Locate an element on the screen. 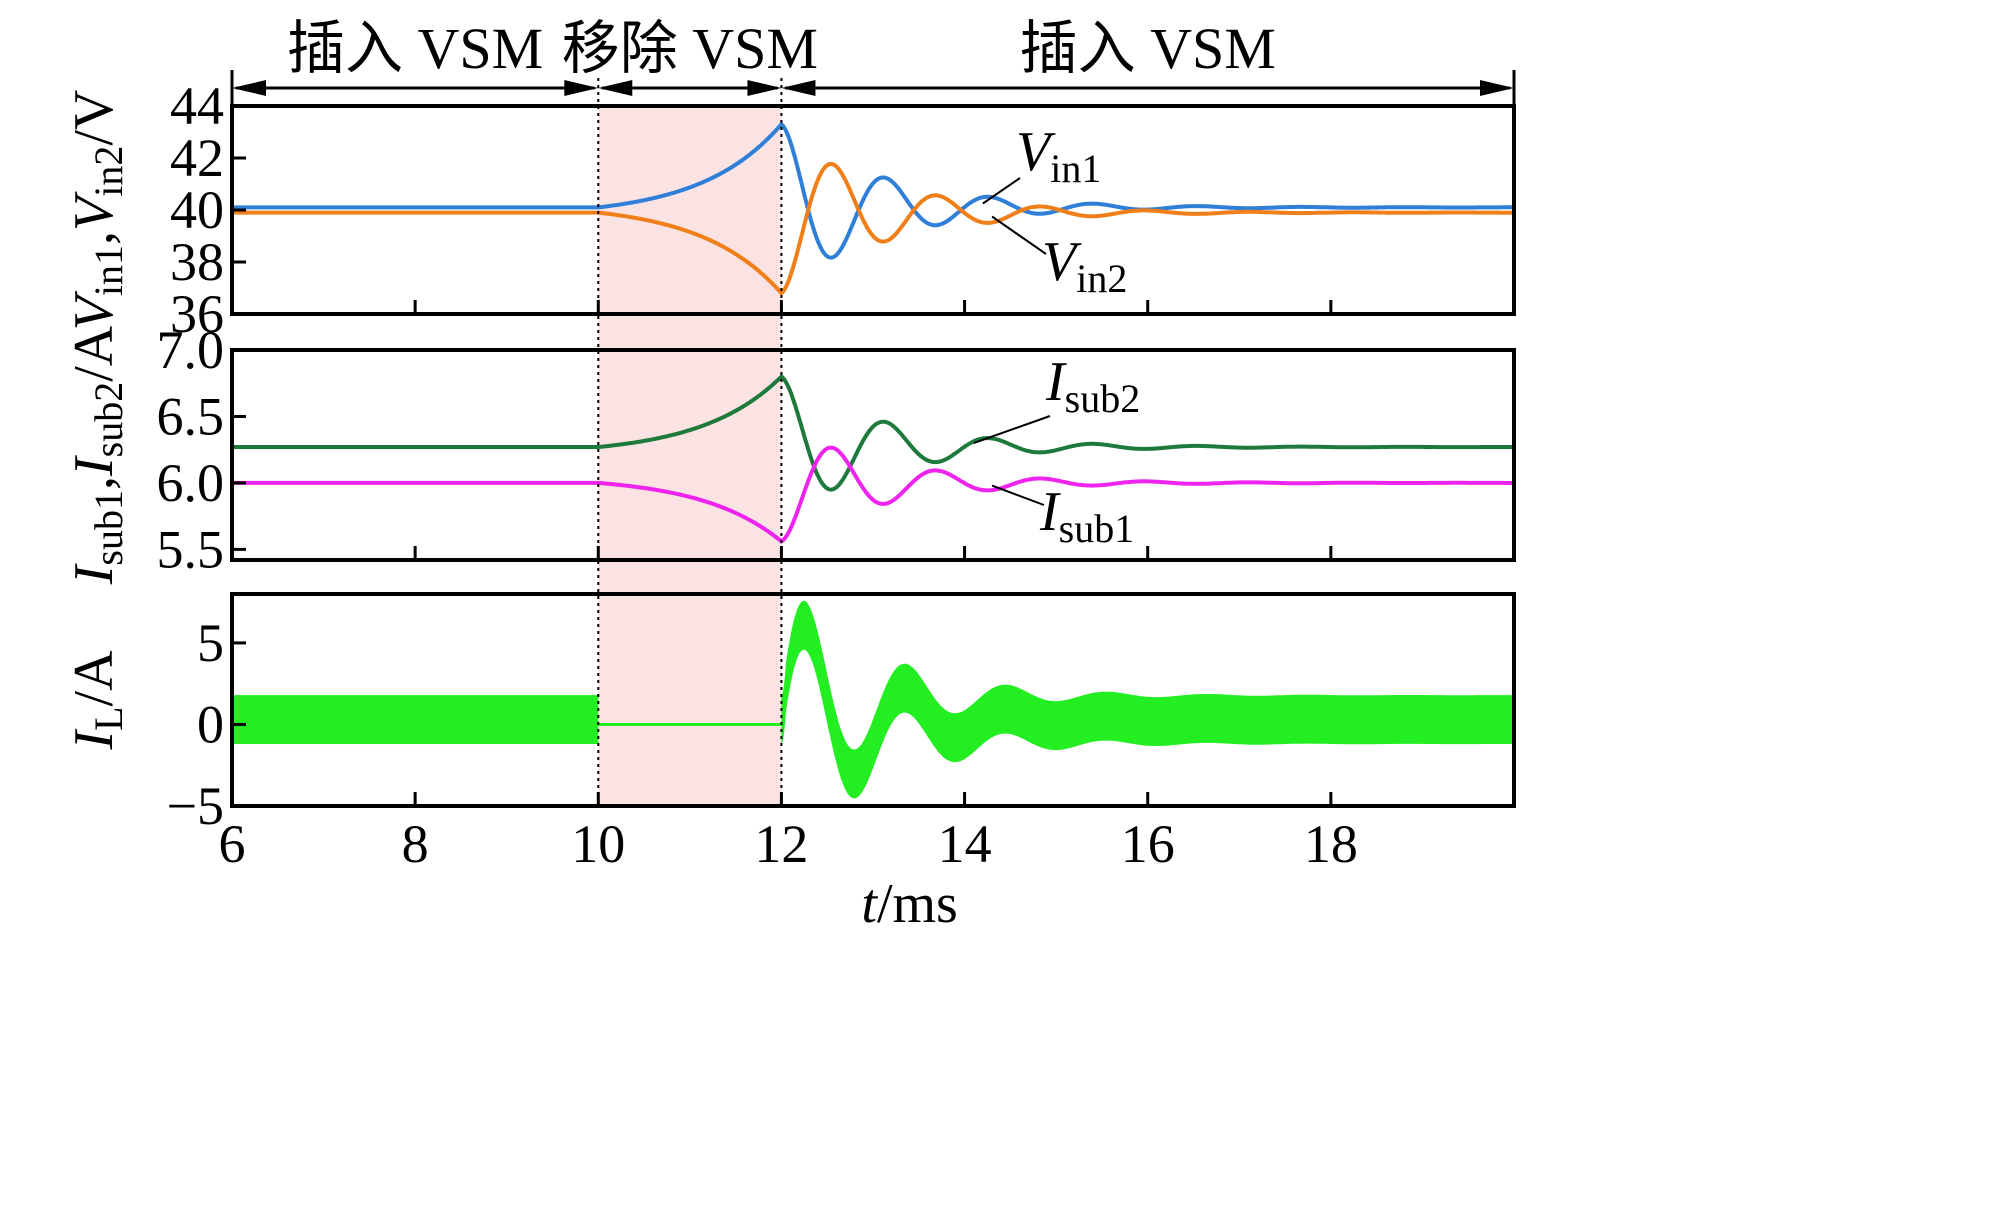 This screenshot has width=2008, height=1206. voltage-y-axis-label: Vin1,Vin2/V is located at coordinates (97, 210).